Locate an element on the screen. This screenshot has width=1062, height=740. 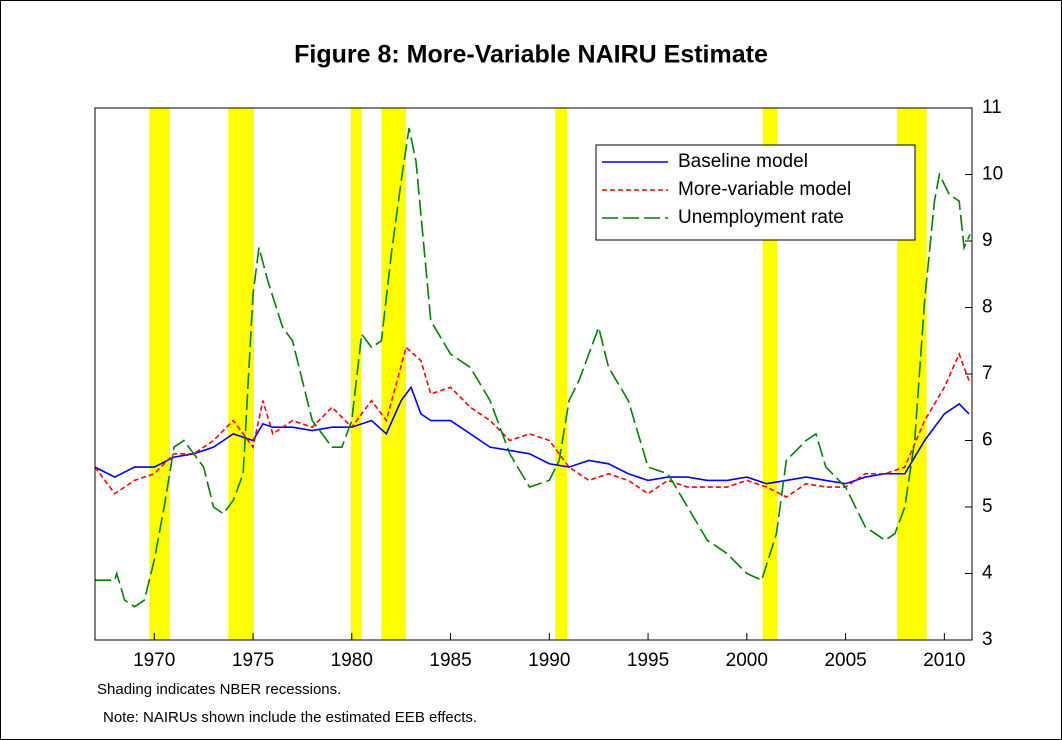
y-tick-label: 9 is located at coordinates (987, 240).